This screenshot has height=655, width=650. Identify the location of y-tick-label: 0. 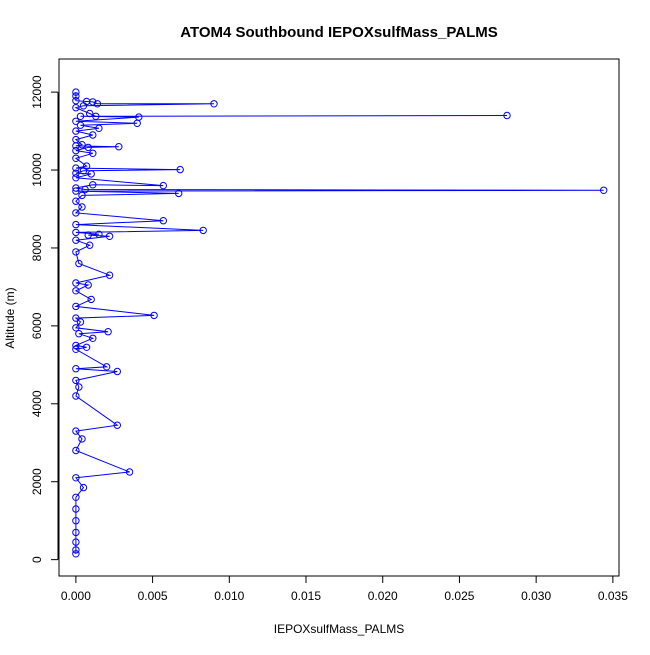
(37, 559).